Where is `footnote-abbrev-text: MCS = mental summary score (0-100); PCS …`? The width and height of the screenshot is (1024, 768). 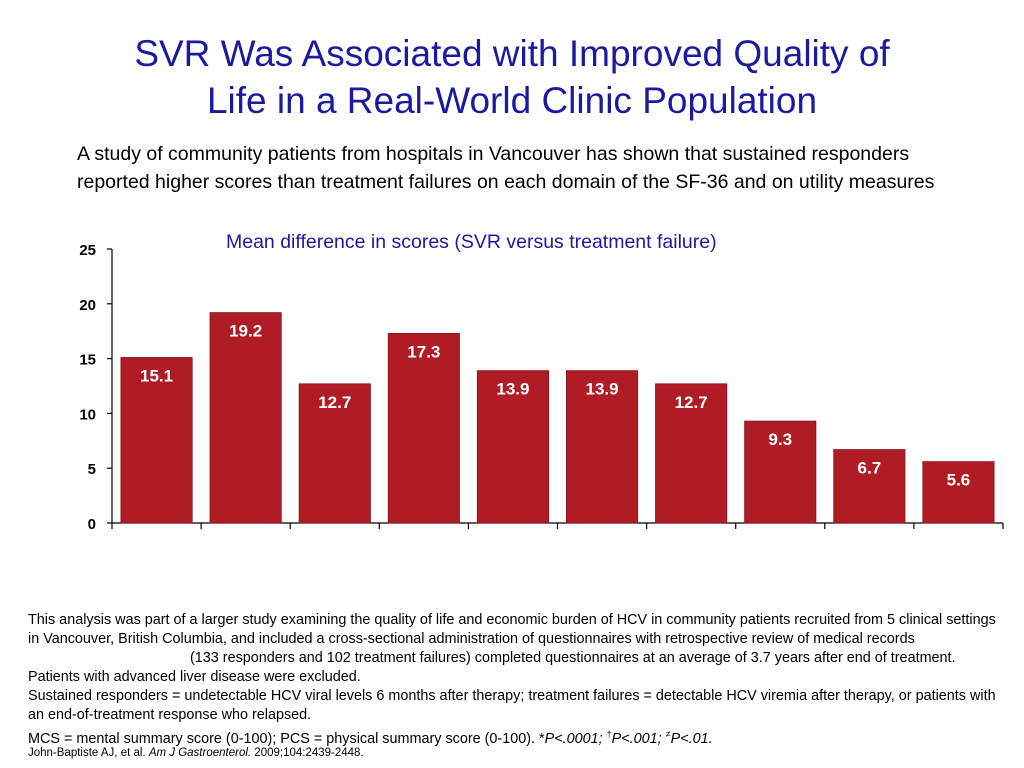 footnote-abbrev-text: MCS = mental summary score (0-100); PCS … is located at coordinates (282, 738).